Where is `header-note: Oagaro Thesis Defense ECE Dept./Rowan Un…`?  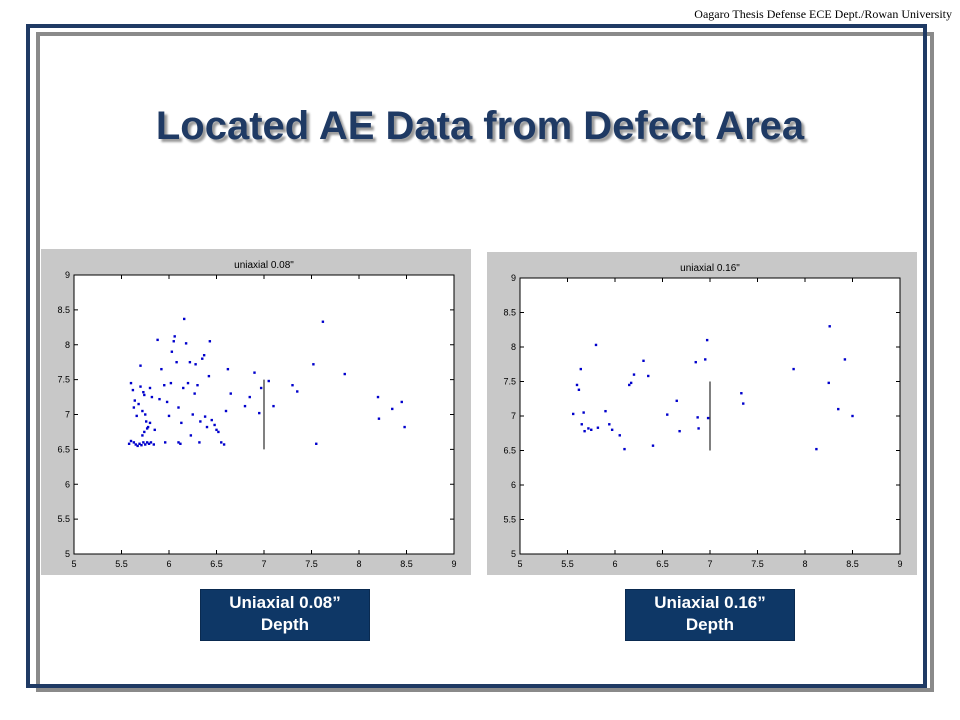 header-note: Oagaro Thesis Defense ECE Dept./Rowan Un… is located at coordinates (823, 14).